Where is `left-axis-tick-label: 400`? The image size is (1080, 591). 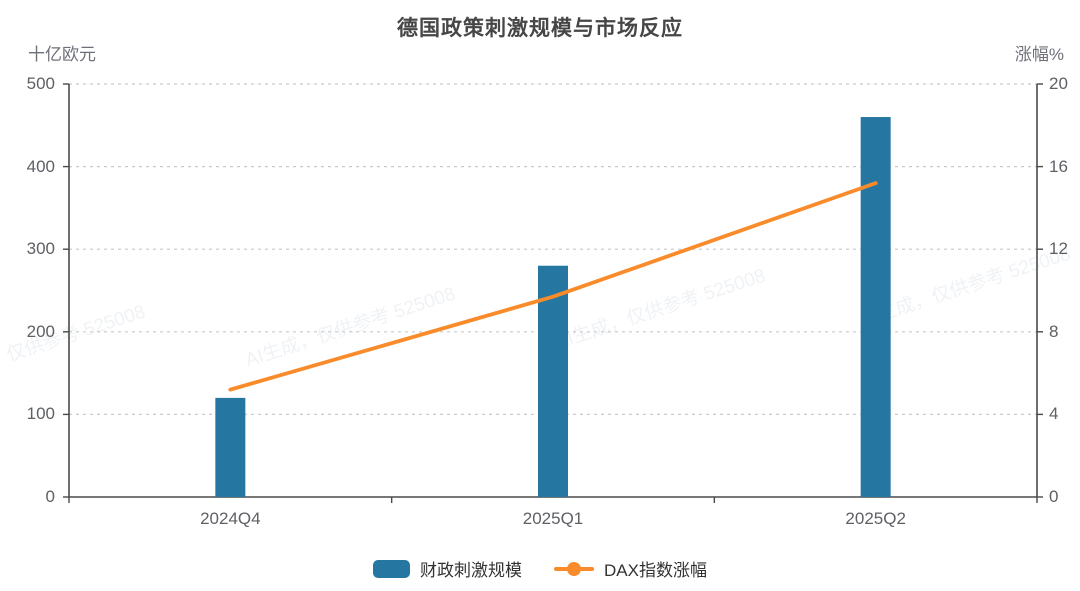
left-axis-tick-label: 400 is located at coordinates (40, 166).